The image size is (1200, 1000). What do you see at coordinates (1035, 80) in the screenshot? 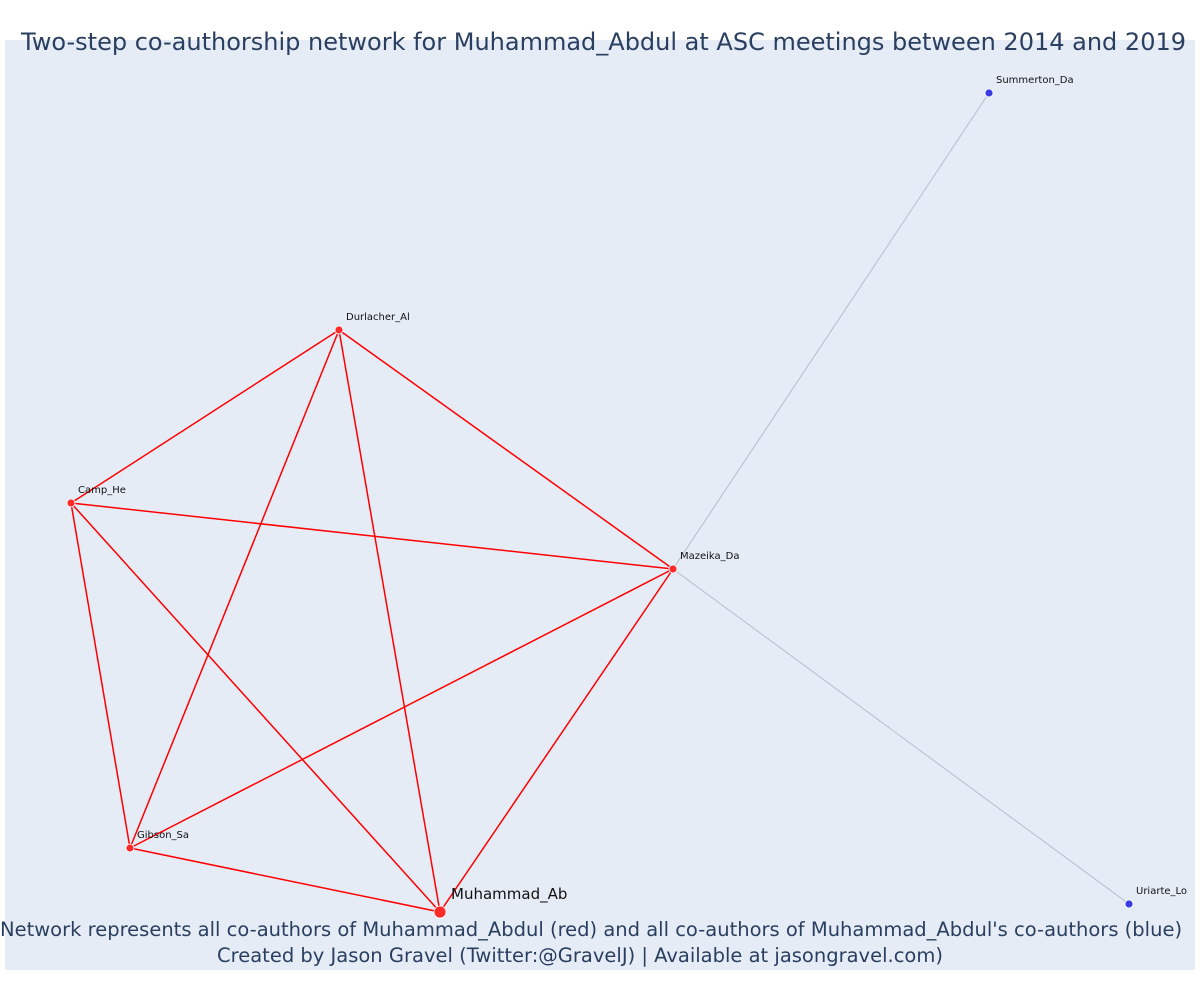
I see `node-label-Summerton_Da: Summerton_Da` at bounding box center [1035, 80].